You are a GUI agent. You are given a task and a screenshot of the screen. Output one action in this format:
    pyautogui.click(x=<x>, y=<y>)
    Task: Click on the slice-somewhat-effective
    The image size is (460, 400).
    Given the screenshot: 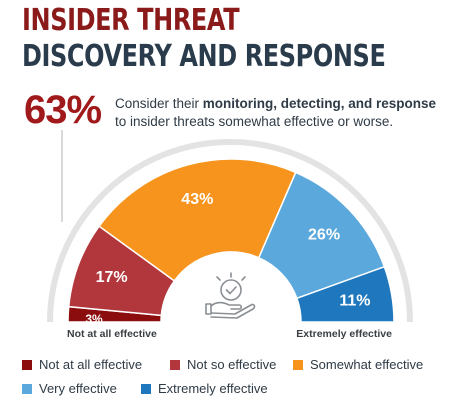 What is the action you would take?
    pyautogui.click(x=197, y=220)
    